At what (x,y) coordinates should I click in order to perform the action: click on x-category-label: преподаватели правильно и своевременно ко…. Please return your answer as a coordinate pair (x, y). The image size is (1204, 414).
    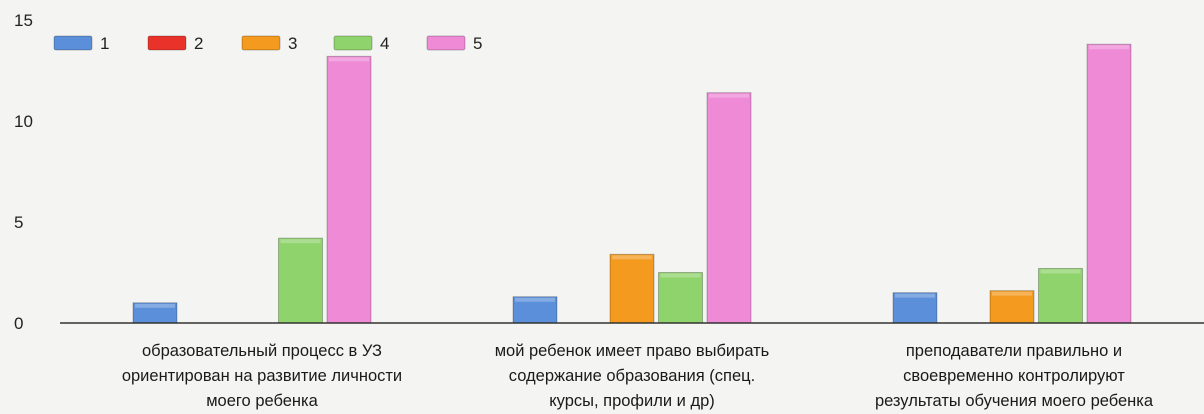
    Looking at the image, I should click on (1014, 376).